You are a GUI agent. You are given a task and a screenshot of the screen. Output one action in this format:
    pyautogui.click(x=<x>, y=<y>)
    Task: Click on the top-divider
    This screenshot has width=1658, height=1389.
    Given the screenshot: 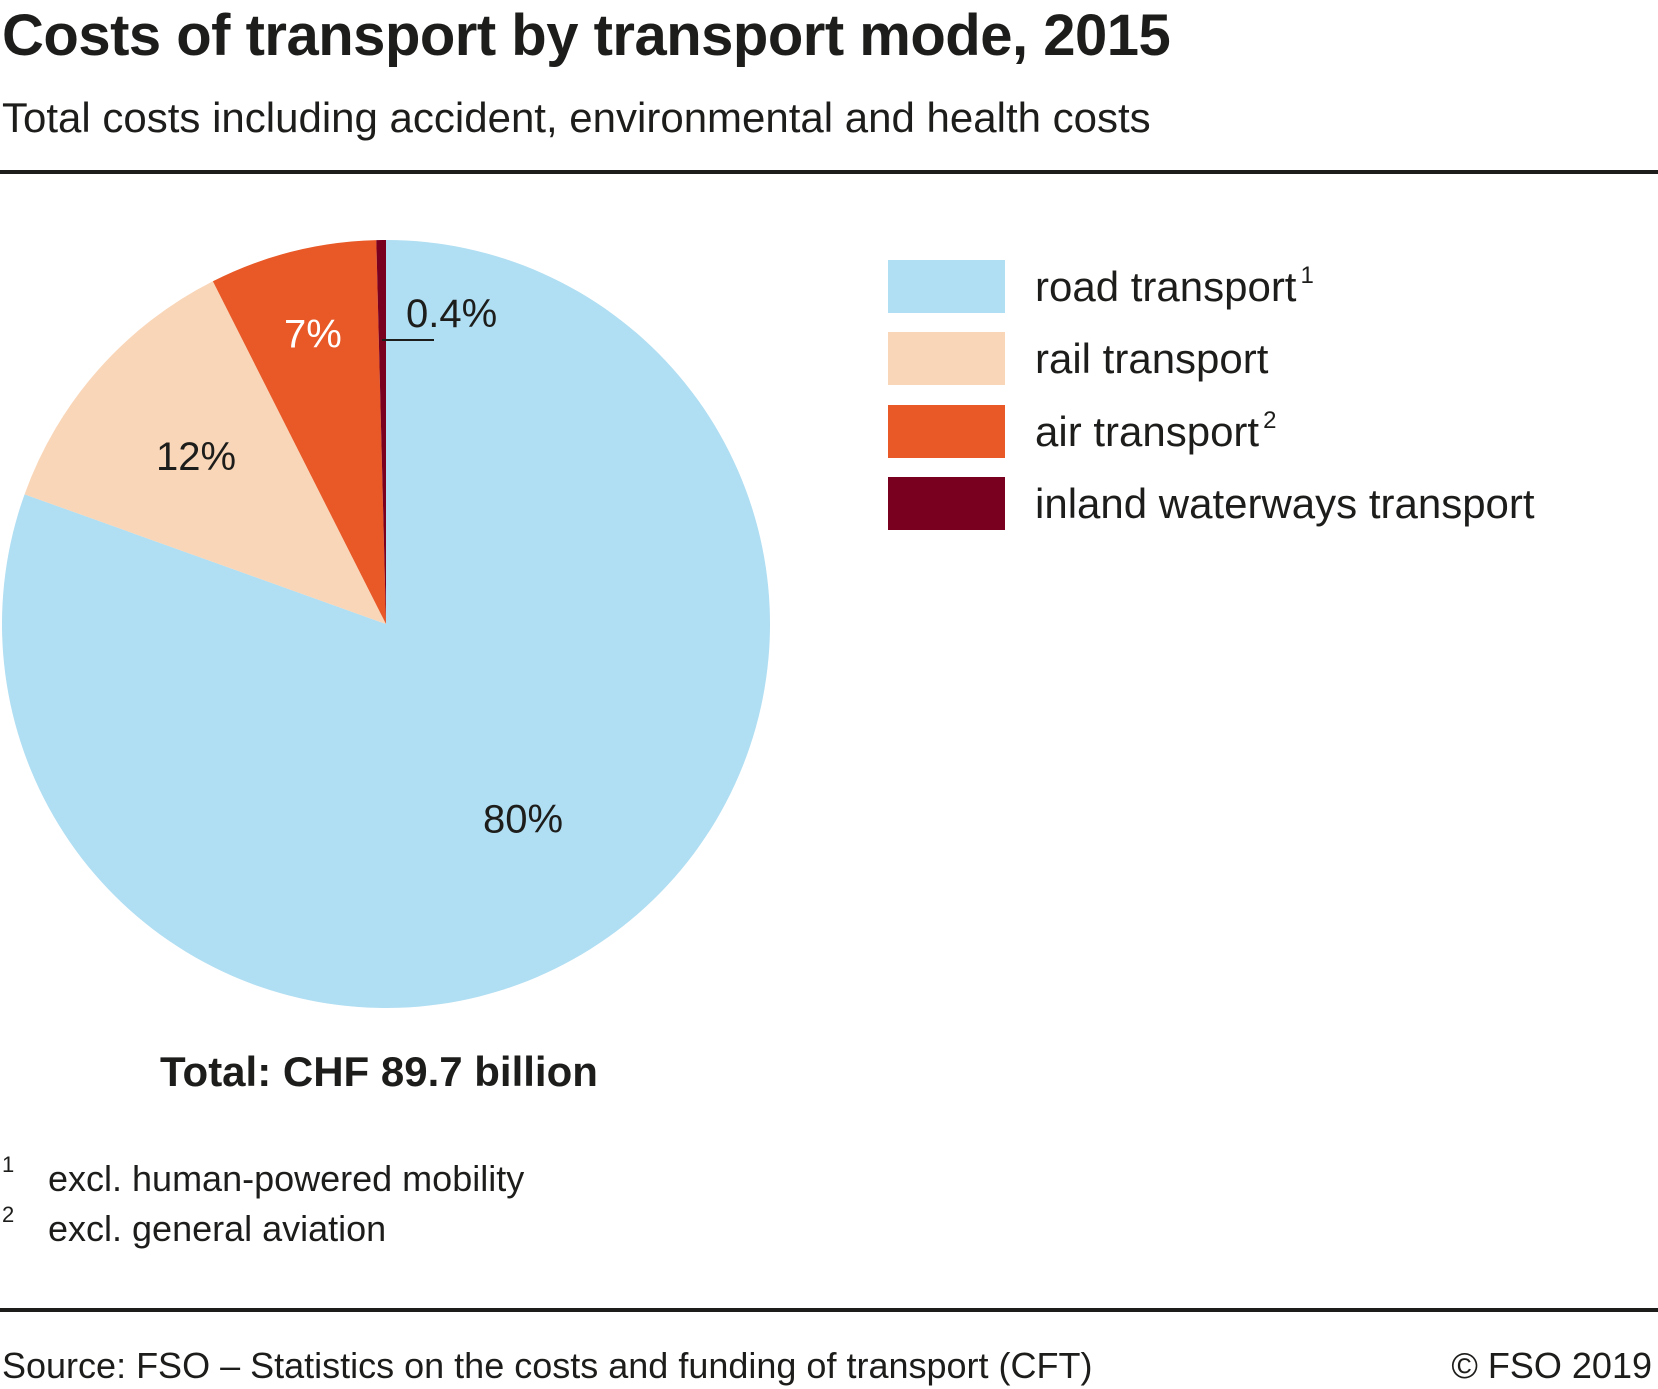 What is the action you would take?
    pyautogui.click(x=829, y=172)
    